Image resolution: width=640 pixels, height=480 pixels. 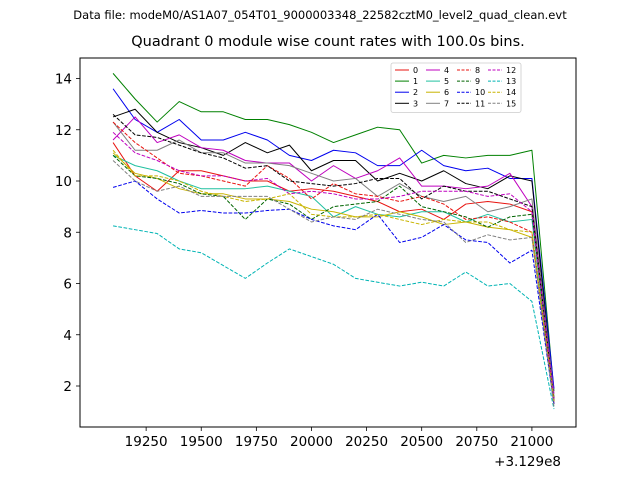 I want to click on x-tick-label: 20750, so click(x=476, y=442).